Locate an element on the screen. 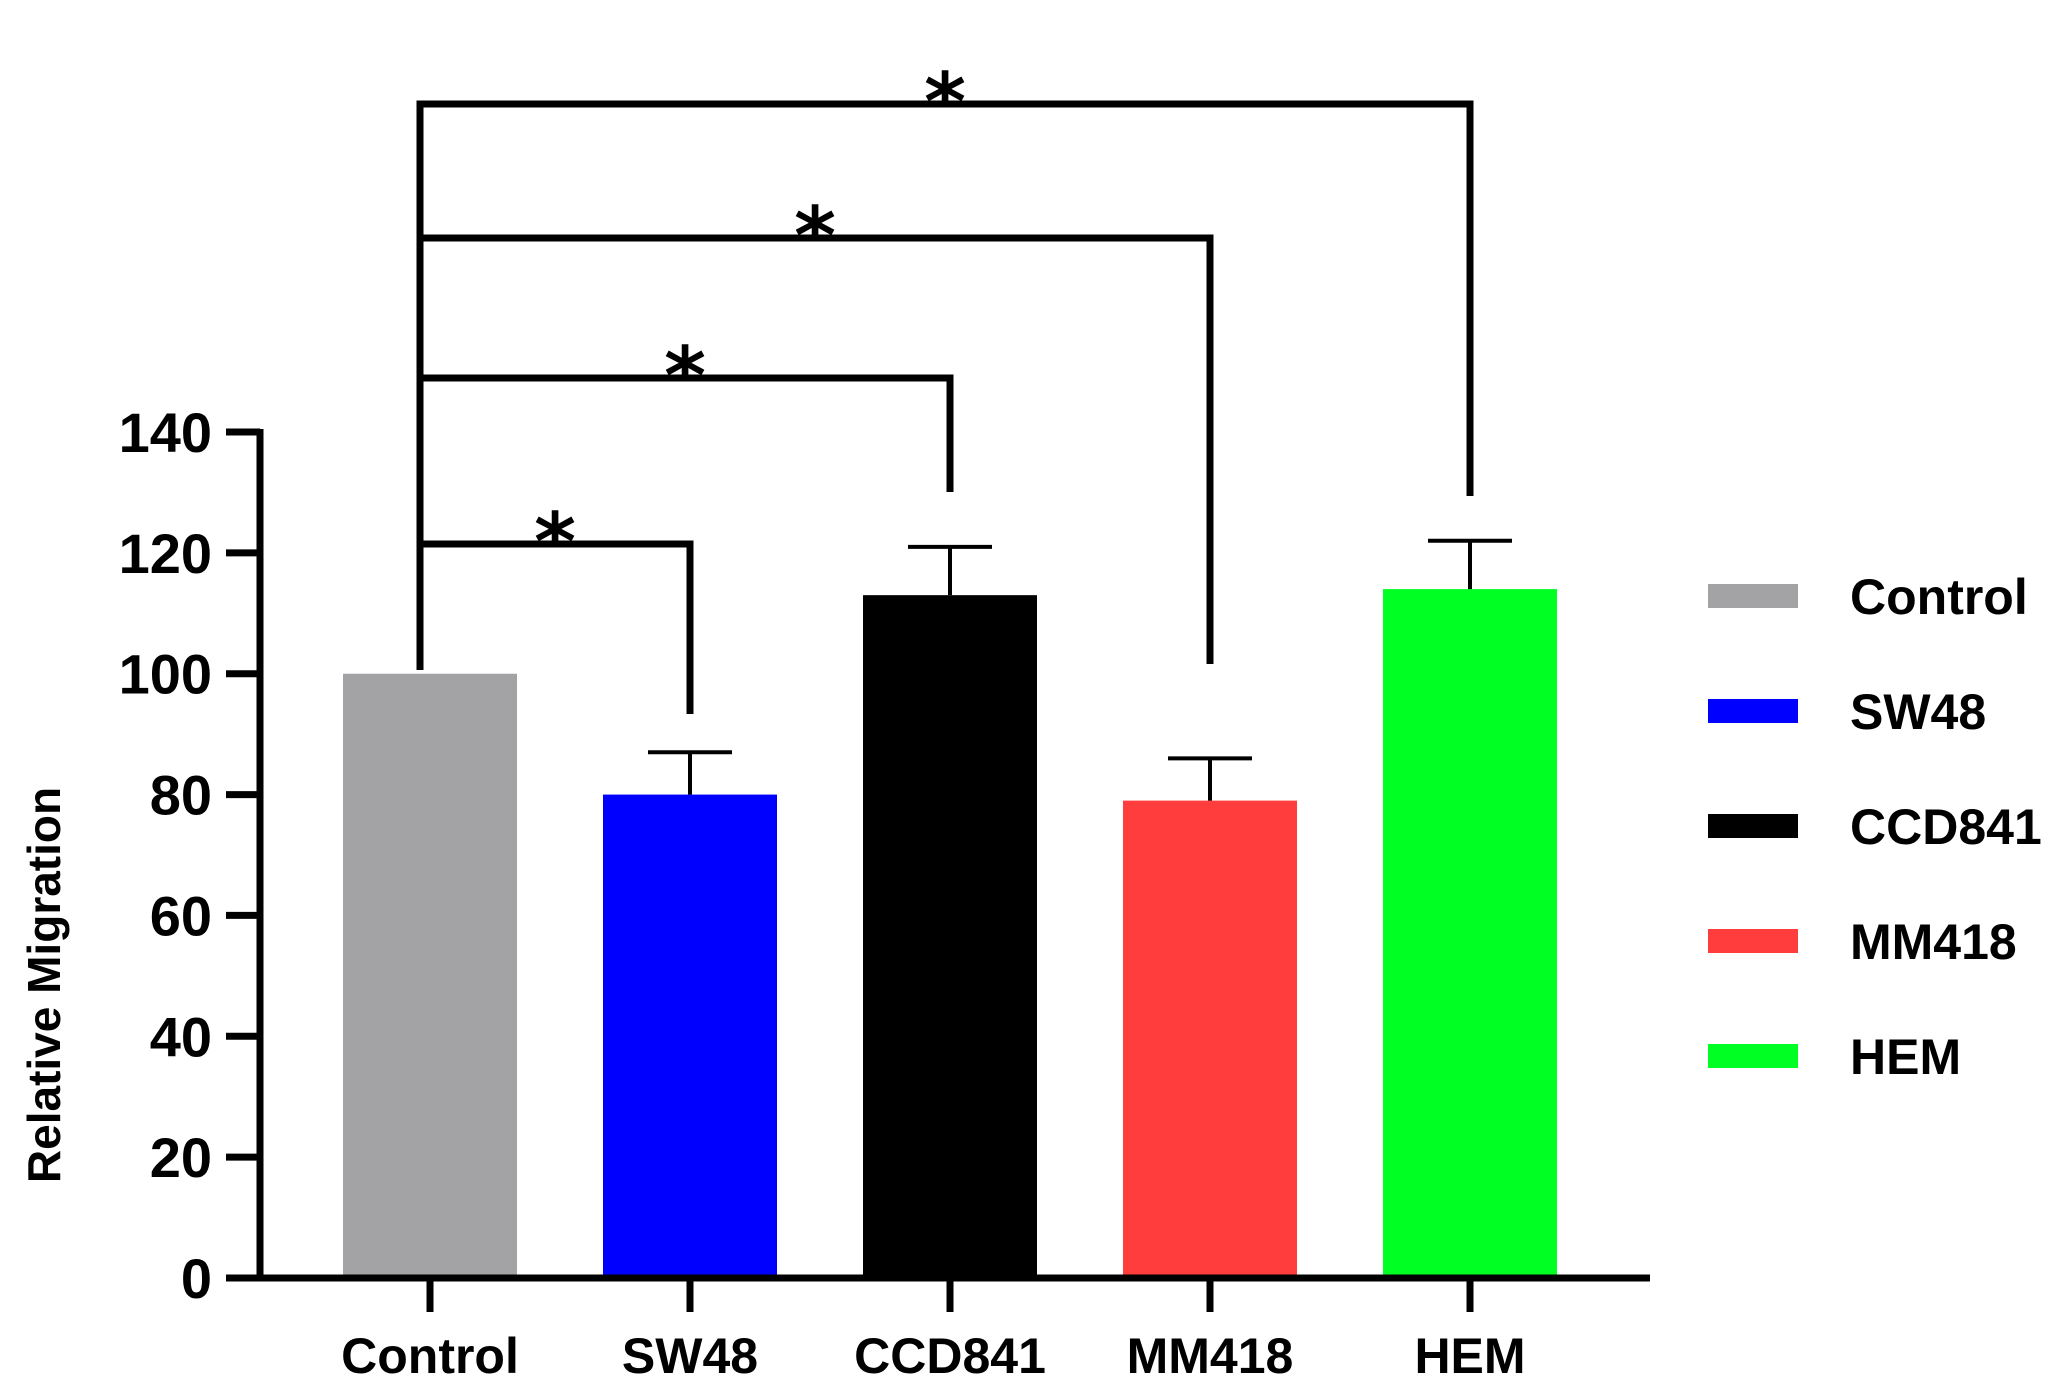  legend-label-mm418: MM418 is located at coordinates (1933, 942).